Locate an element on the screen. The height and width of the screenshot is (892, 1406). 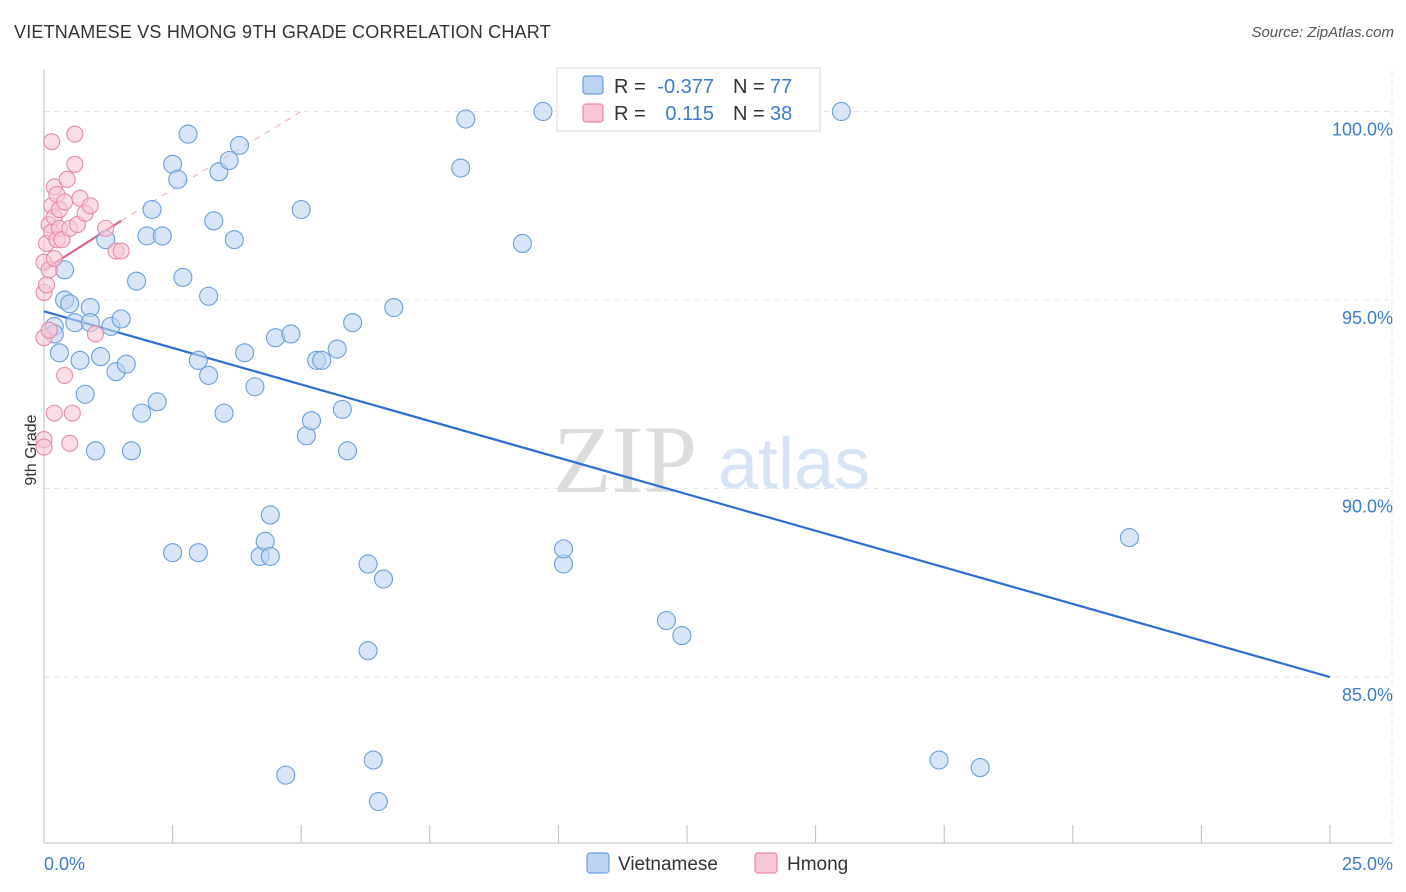
source-label: Source: ZipAtlas.com is located at coordinates (1322, 32).